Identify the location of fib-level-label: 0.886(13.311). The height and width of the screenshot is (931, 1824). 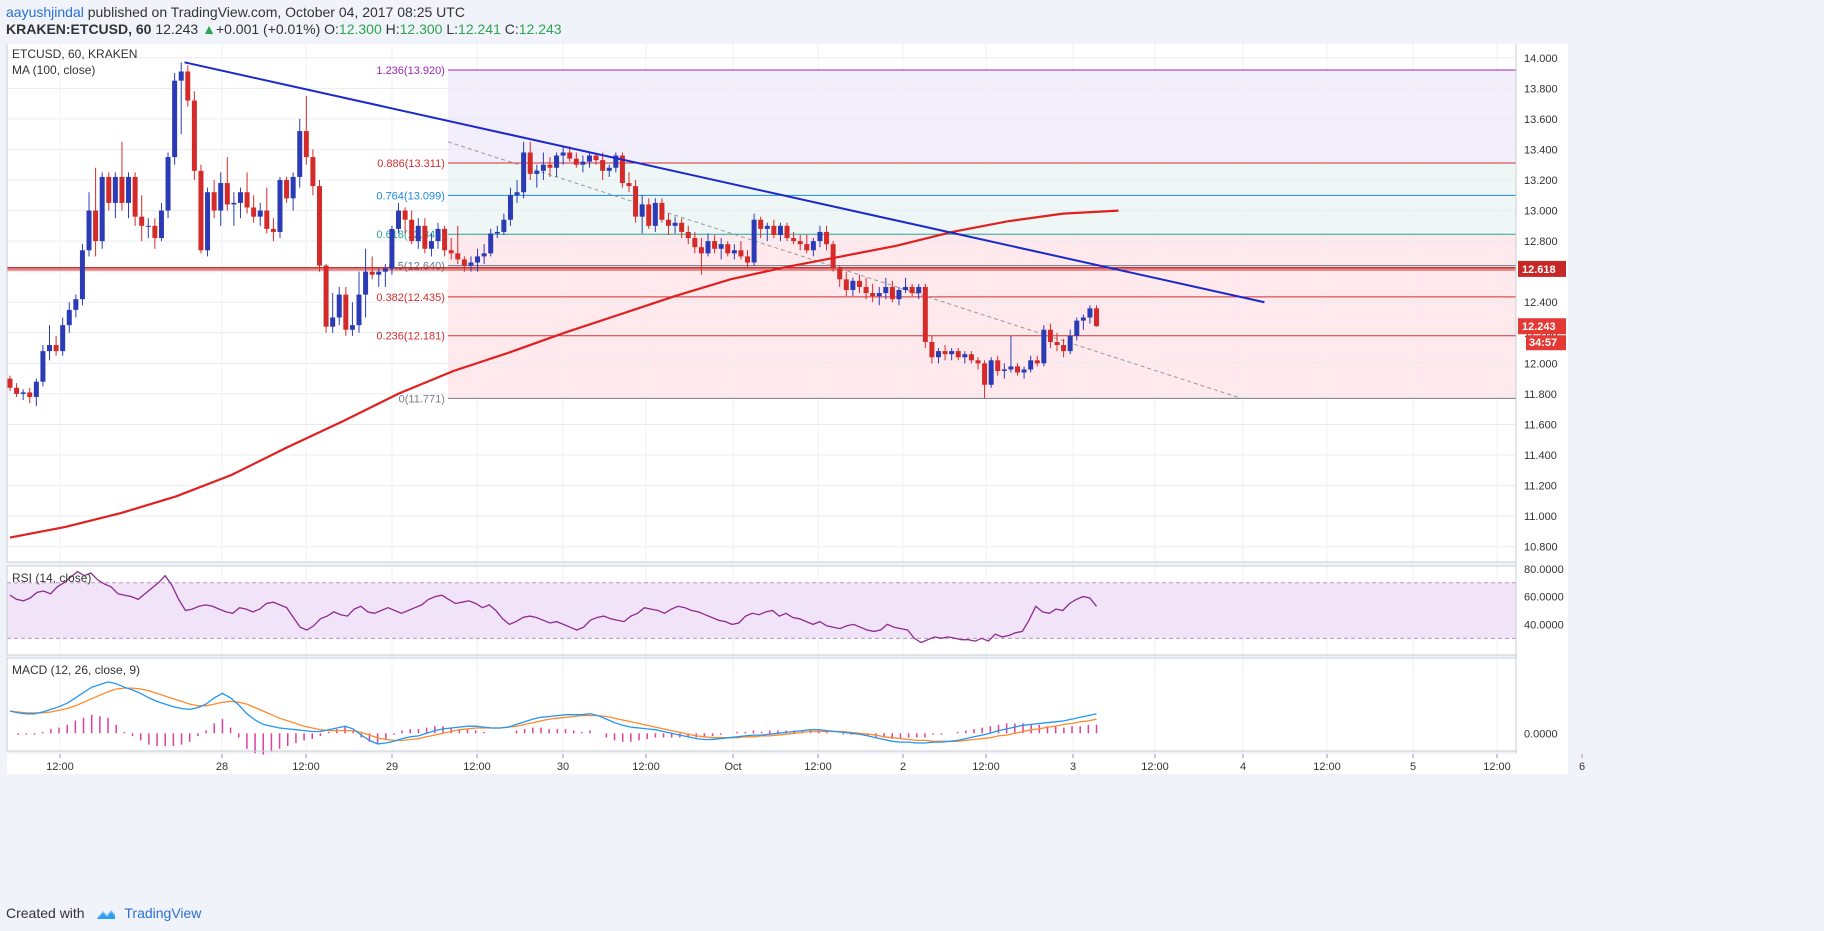
(411, 164).